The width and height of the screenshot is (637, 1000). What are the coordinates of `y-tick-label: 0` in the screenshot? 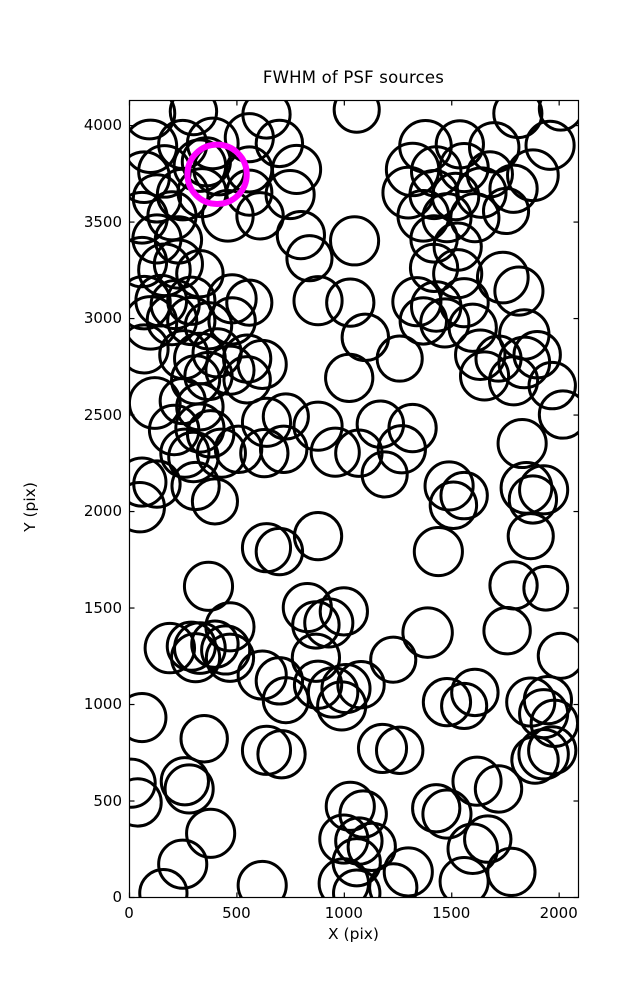 It's located at (117, 897).